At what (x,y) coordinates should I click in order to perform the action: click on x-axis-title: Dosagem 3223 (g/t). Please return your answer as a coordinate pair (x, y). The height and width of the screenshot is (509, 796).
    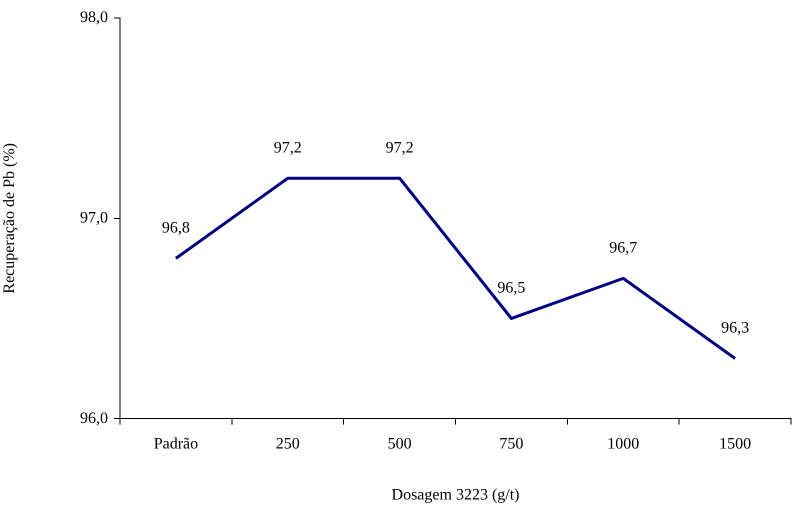
    Looking at the image, I should click on (456, 495).